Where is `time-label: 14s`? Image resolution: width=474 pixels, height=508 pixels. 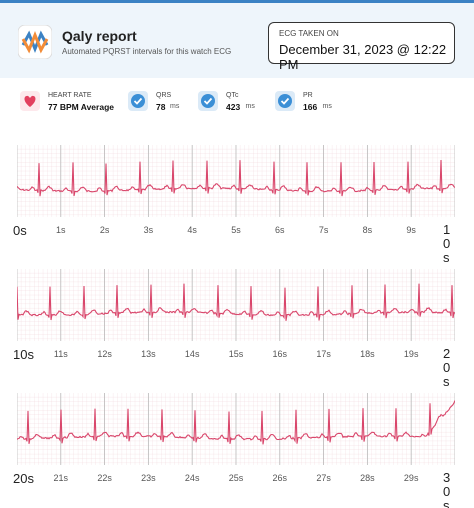
time-label: 14s is located at coordinates (192, 354).